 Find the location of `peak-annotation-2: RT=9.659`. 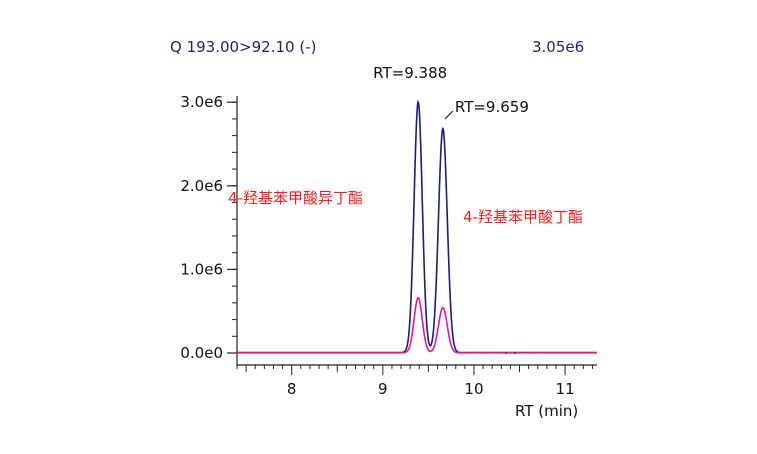

peak-annotation-2: RT=9.659 is located at coordinates (491, 107).